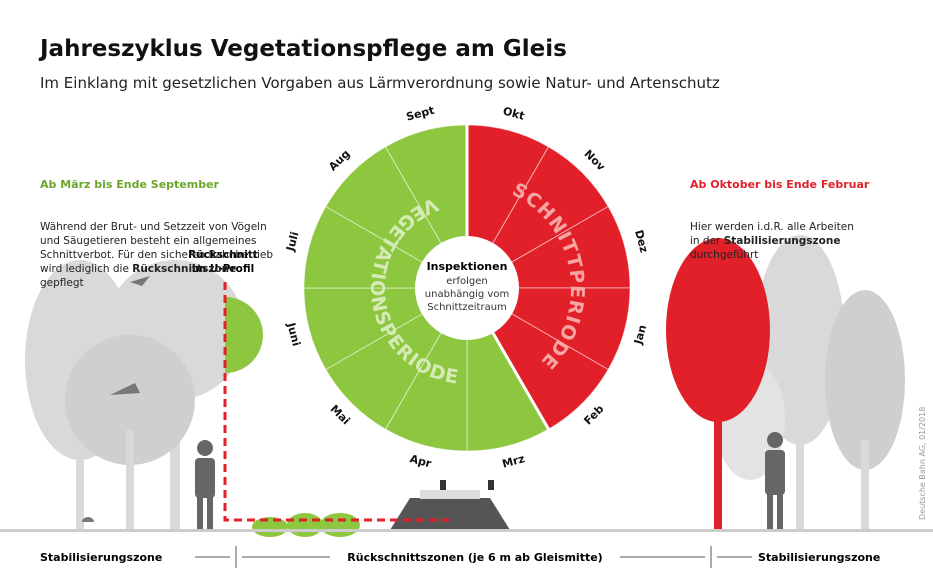 This screenshot has height=588, width=933. What do you see at coordinates (467, 281) in the screenshot?
I see `center-text: erfolgen` at bounding box center [467, 281].